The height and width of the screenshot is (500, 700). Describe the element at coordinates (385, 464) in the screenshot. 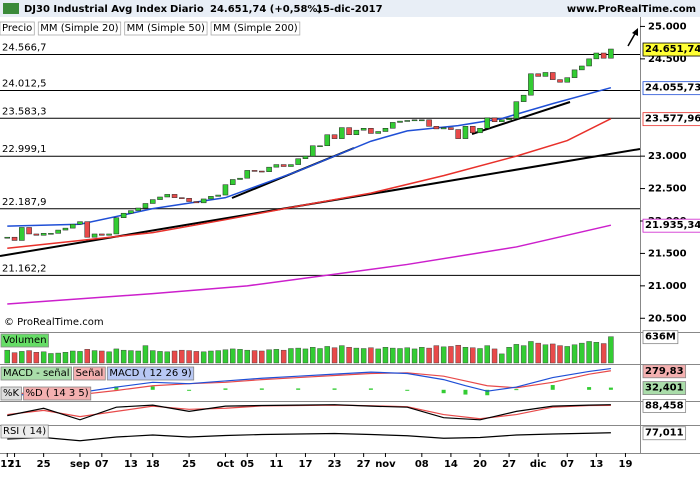

I see `x-tick-label: nov` at that location.